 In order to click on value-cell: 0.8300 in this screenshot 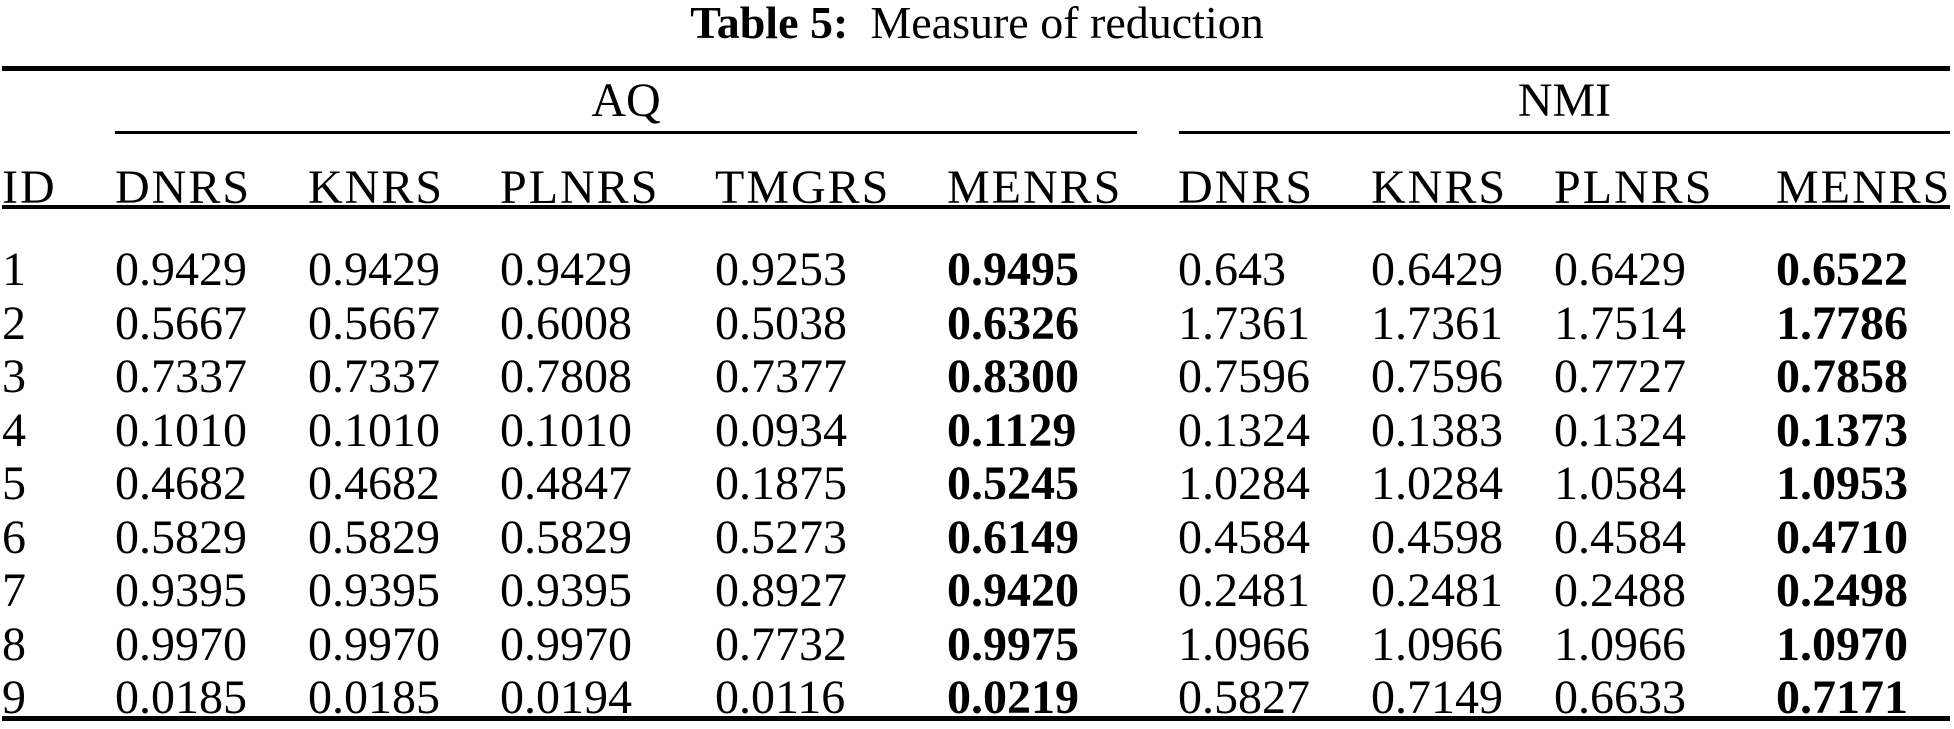, I will do `click(1013, 376)`.